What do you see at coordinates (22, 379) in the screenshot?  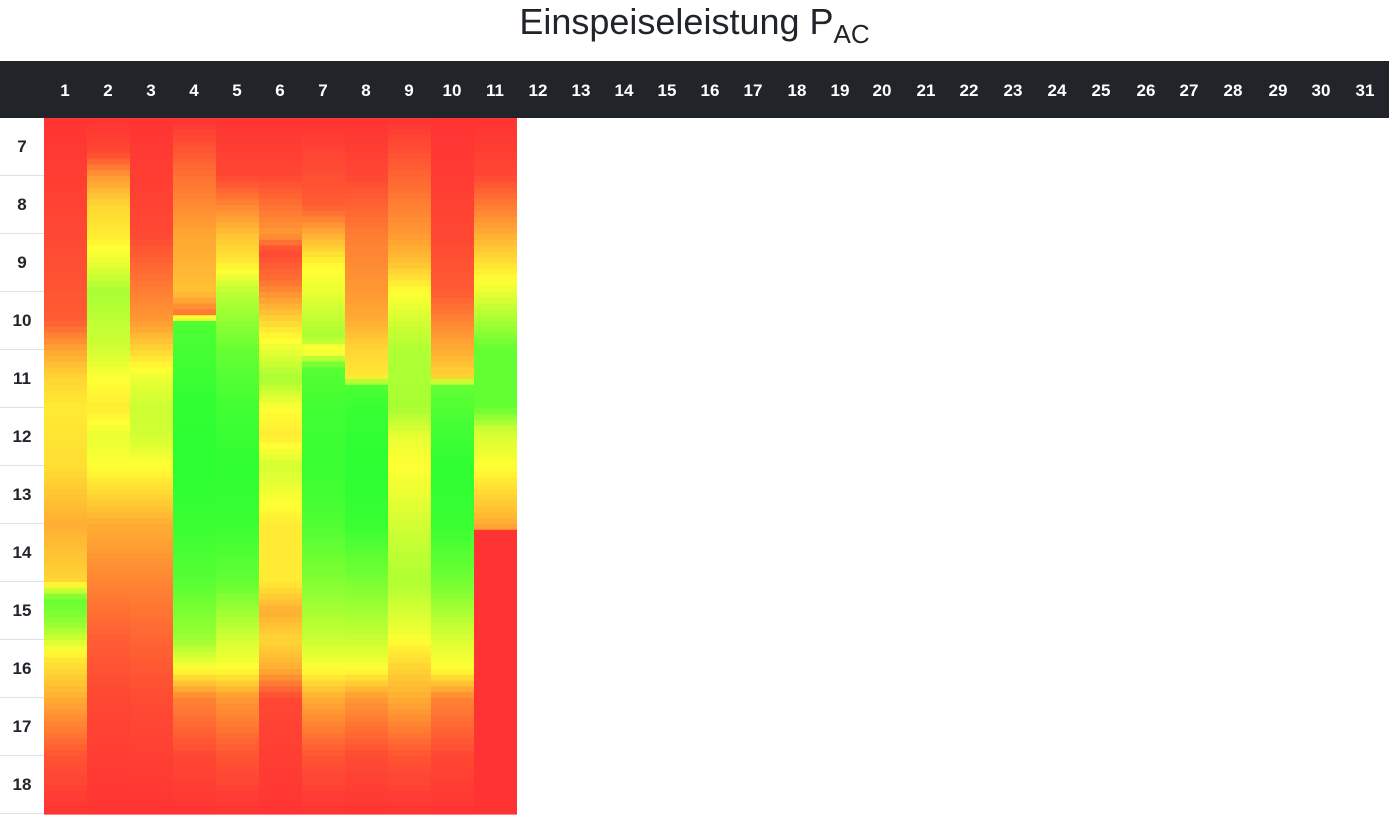 I see `hour-label-11: 11` at bounding box center [22, 379].